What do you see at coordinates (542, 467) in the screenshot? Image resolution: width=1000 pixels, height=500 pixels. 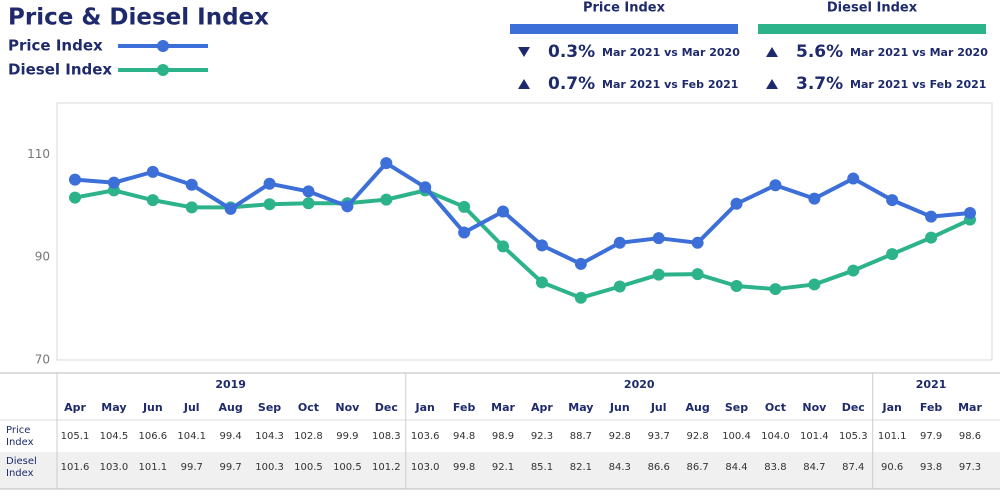 I see `table-cell: 85.1` at bounding box center [542, 467].